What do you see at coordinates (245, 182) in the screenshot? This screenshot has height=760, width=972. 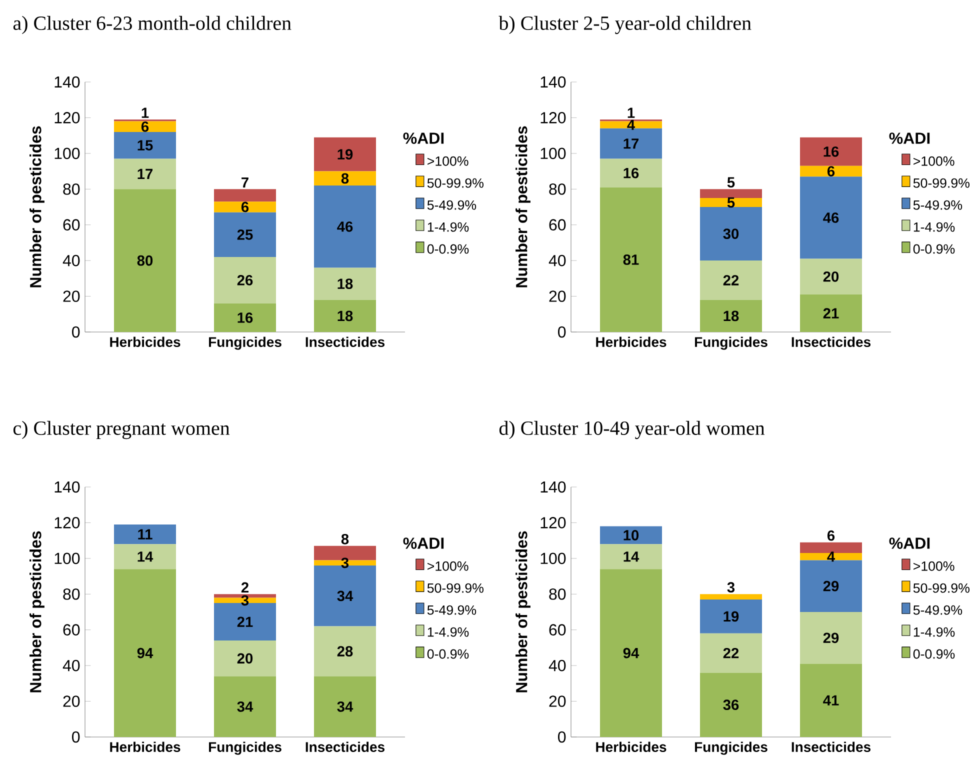 I see `data-label: 7` at bounding box center [245, 182].